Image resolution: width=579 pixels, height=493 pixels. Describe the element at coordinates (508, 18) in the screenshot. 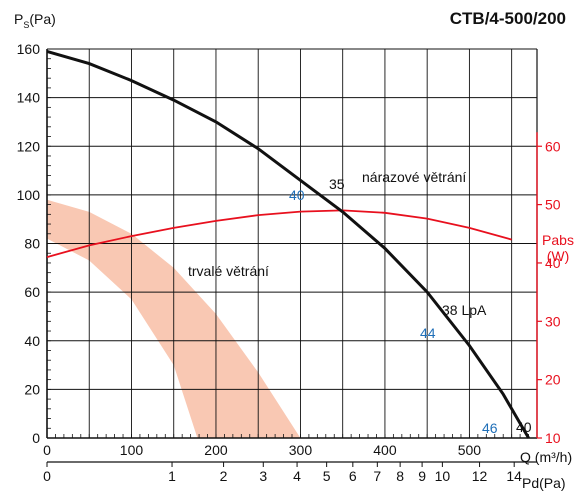

I see `chart-title: CTB/4-500/200` at that location.